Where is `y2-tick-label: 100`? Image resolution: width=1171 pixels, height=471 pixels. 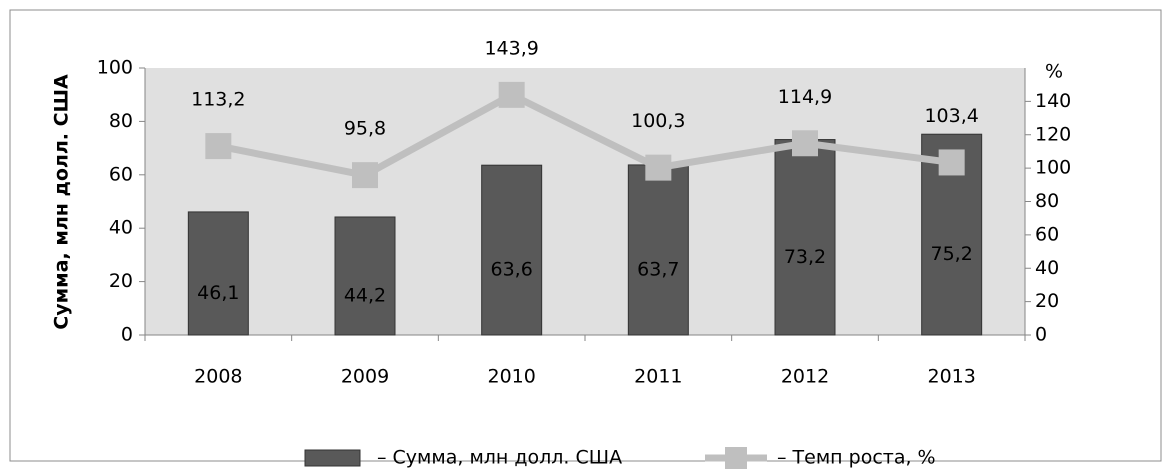
y2-tick-label: 100 is located at coordinates (1053, 168).